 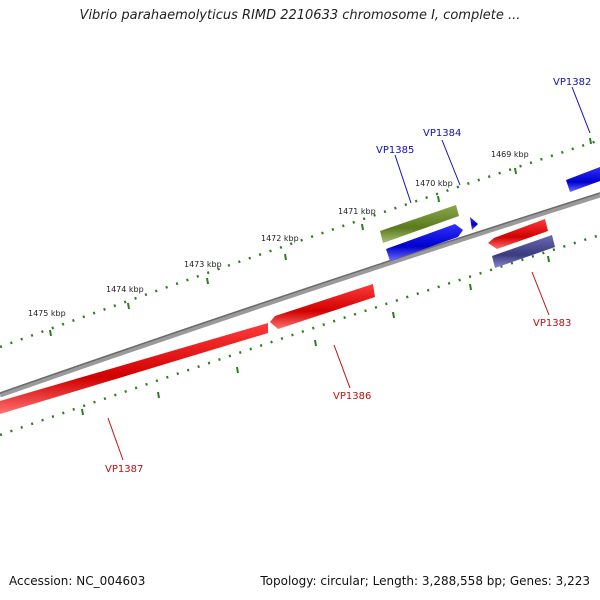 What do you see at coordinates (442, 133) in the screenshot?
I see `gene-label-vp1384: VP1384` at bounding box center [442, 133].